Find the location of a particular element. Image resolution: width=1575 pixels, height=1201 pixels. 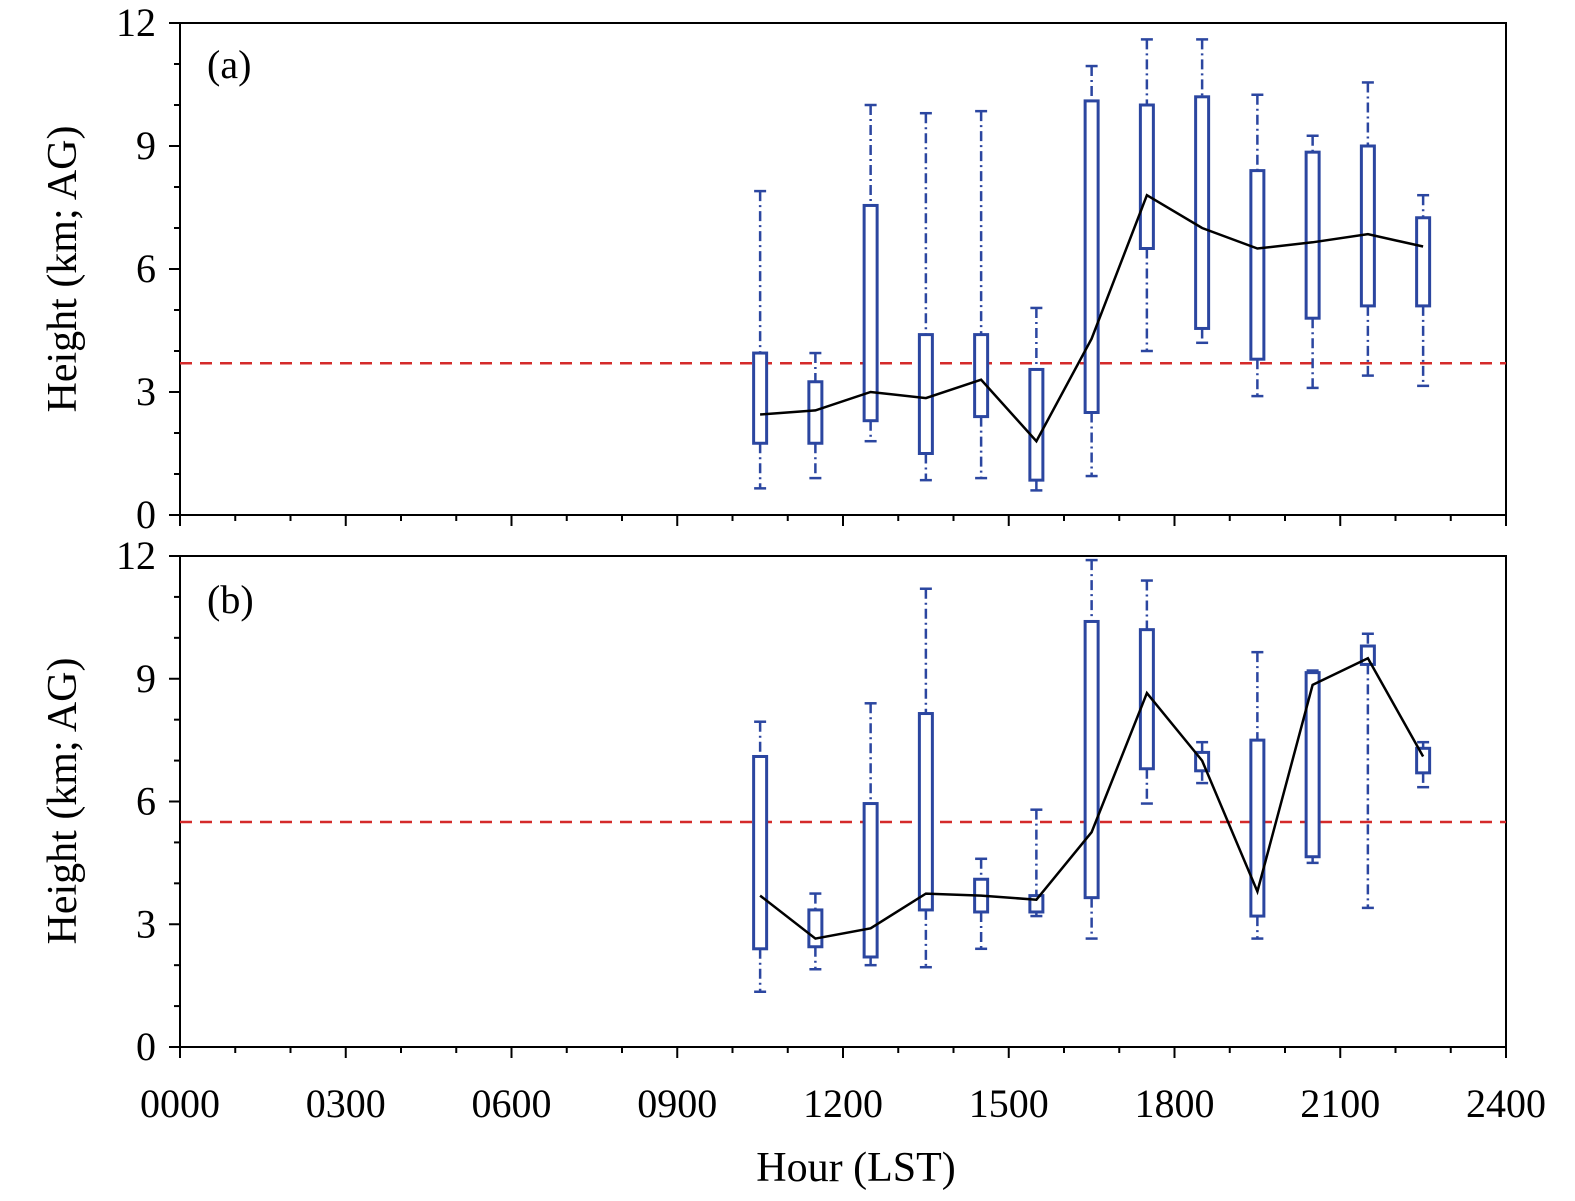

panel-b-y-tick-label: 9 is located at coordinates (146, 678).